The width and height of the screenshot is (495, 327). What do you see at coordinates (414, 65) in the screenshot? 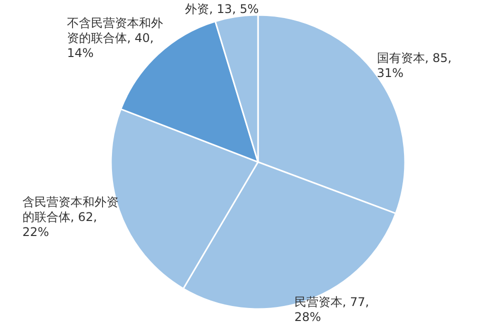
I see `slice-label: 国有资本, 85, 31%` at bounding box center [414, 65].